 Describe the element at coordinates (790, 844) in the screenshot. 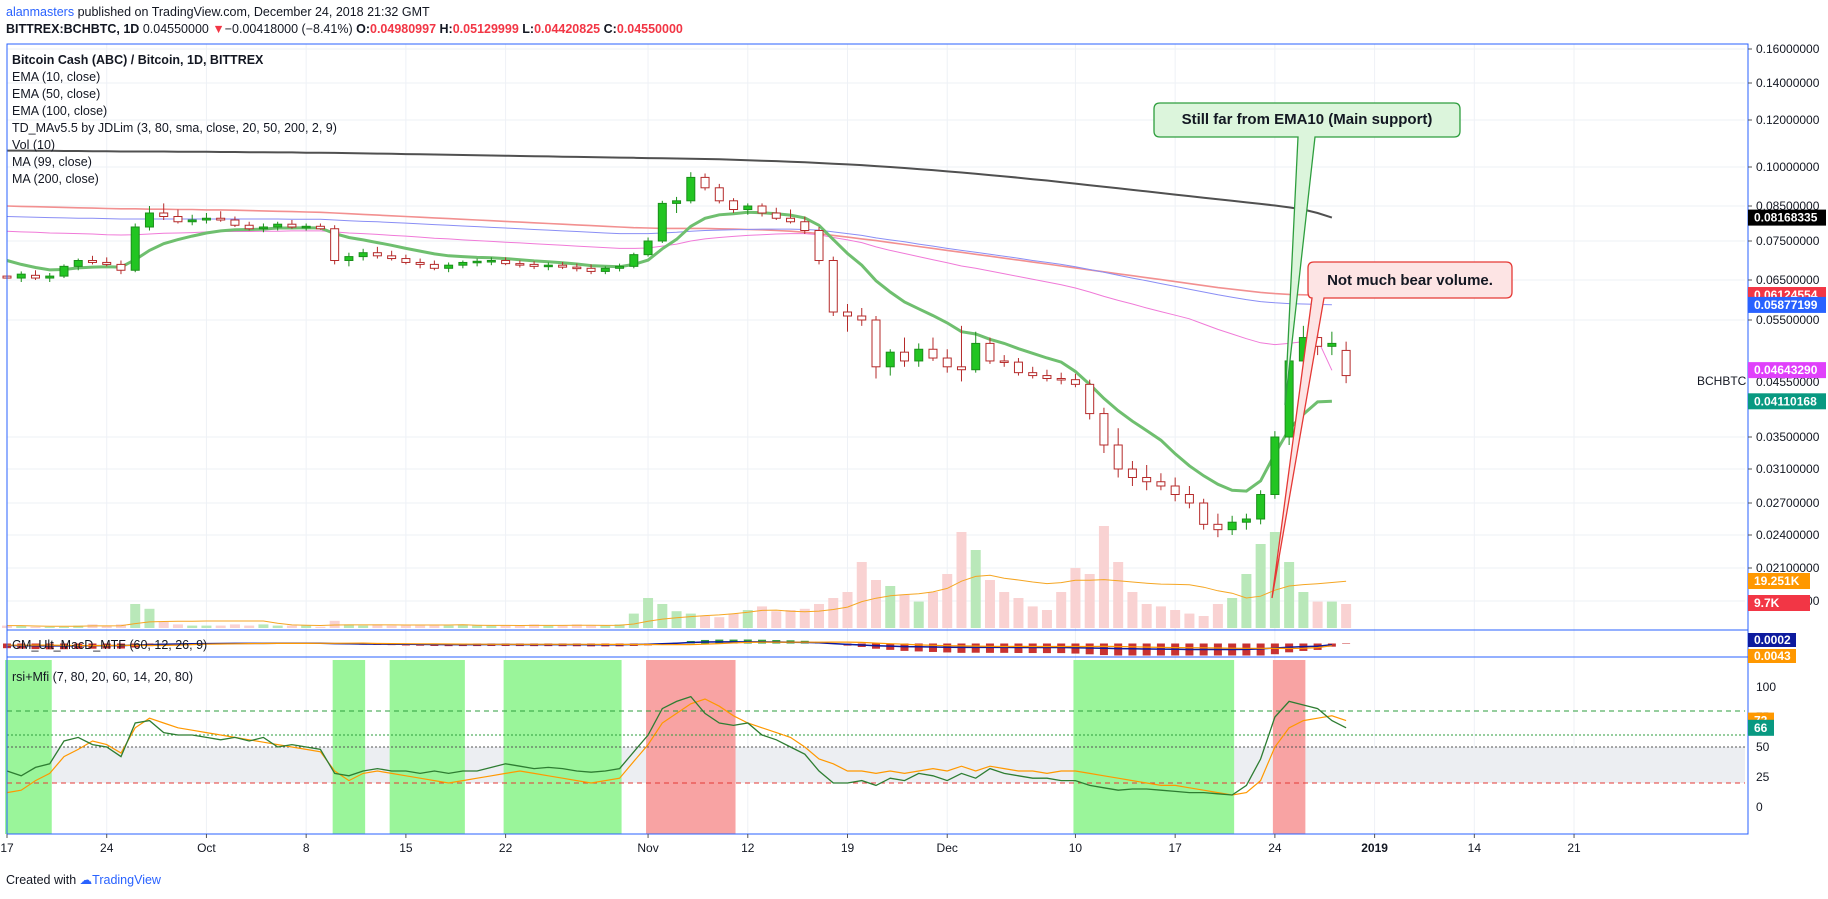

I see `time-axis: 17 24 Oct 8 15 22 Nov 12 19 Dec 10 17 24 2019 14 21` at that location.